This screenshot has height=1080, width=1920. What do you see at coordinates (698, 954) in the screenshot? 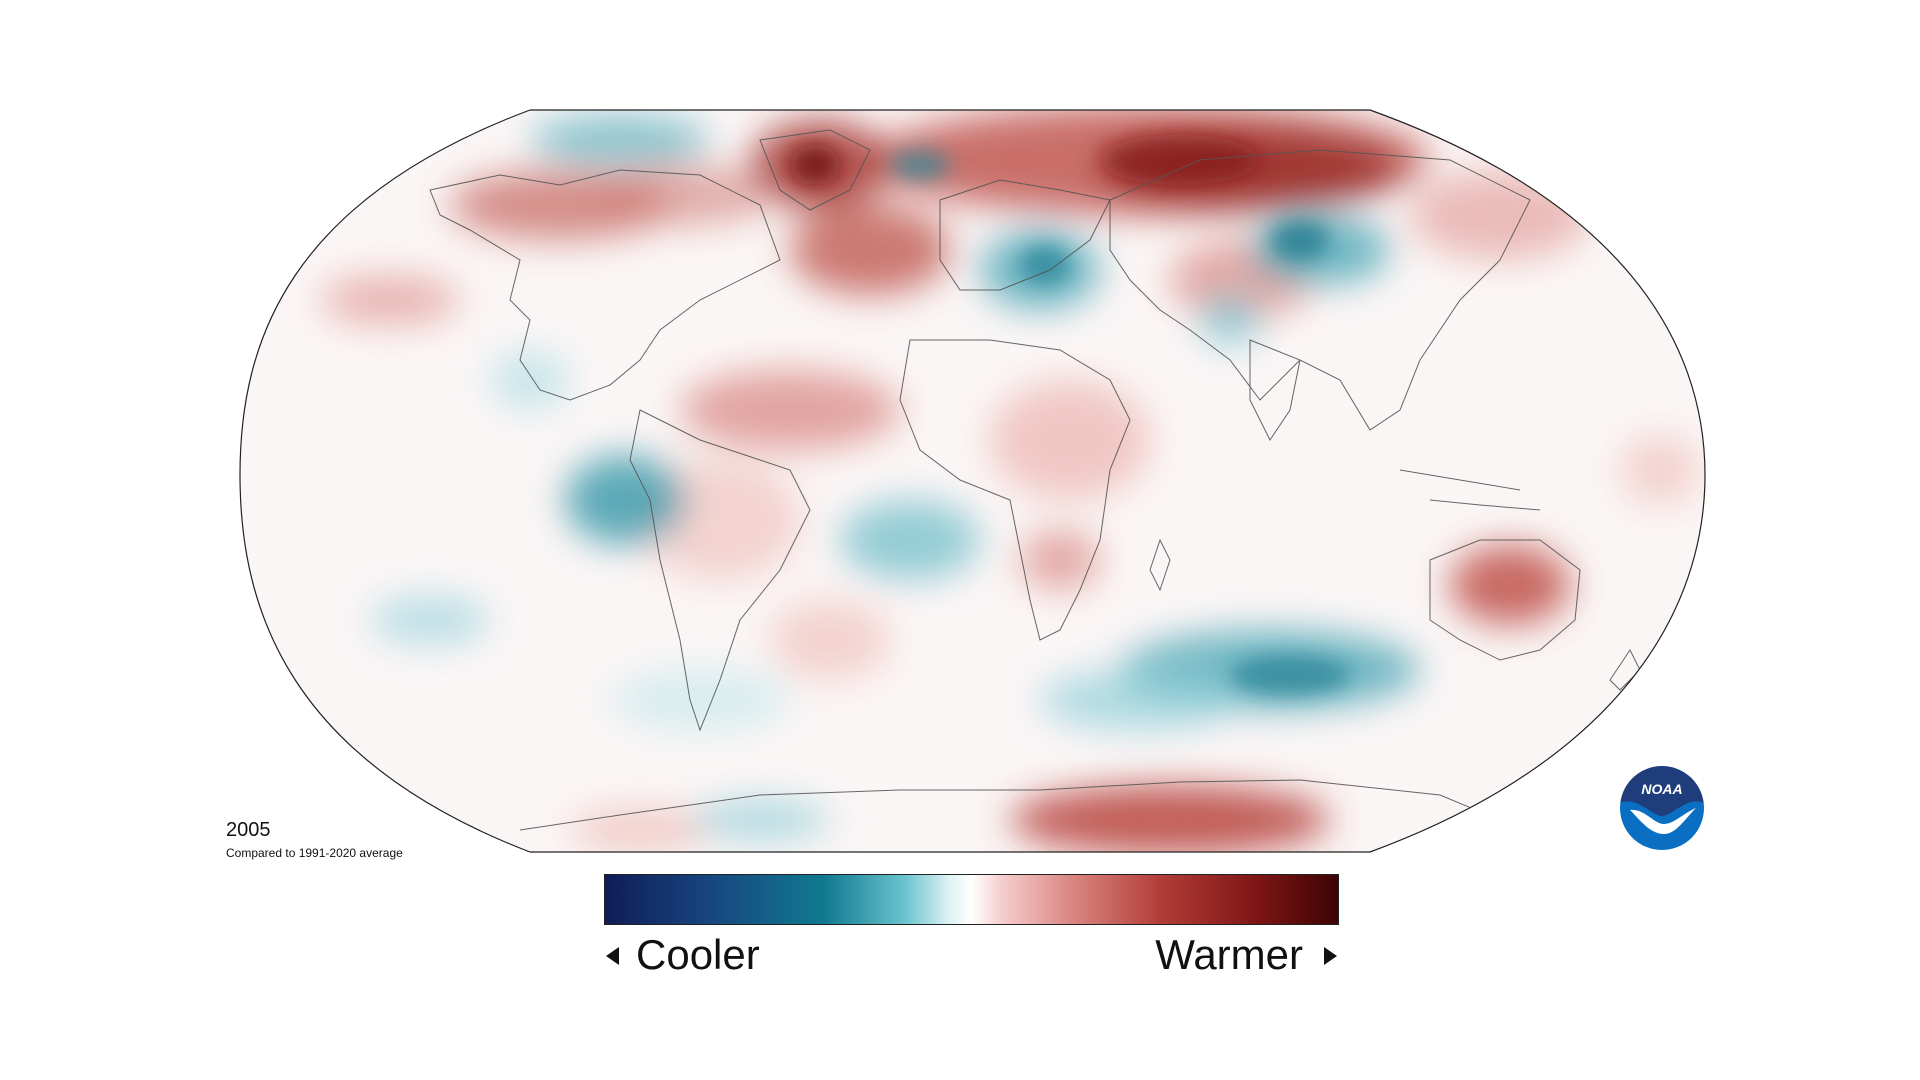
I see `cooler-label: Cooler` at bounding box center [698, 954].